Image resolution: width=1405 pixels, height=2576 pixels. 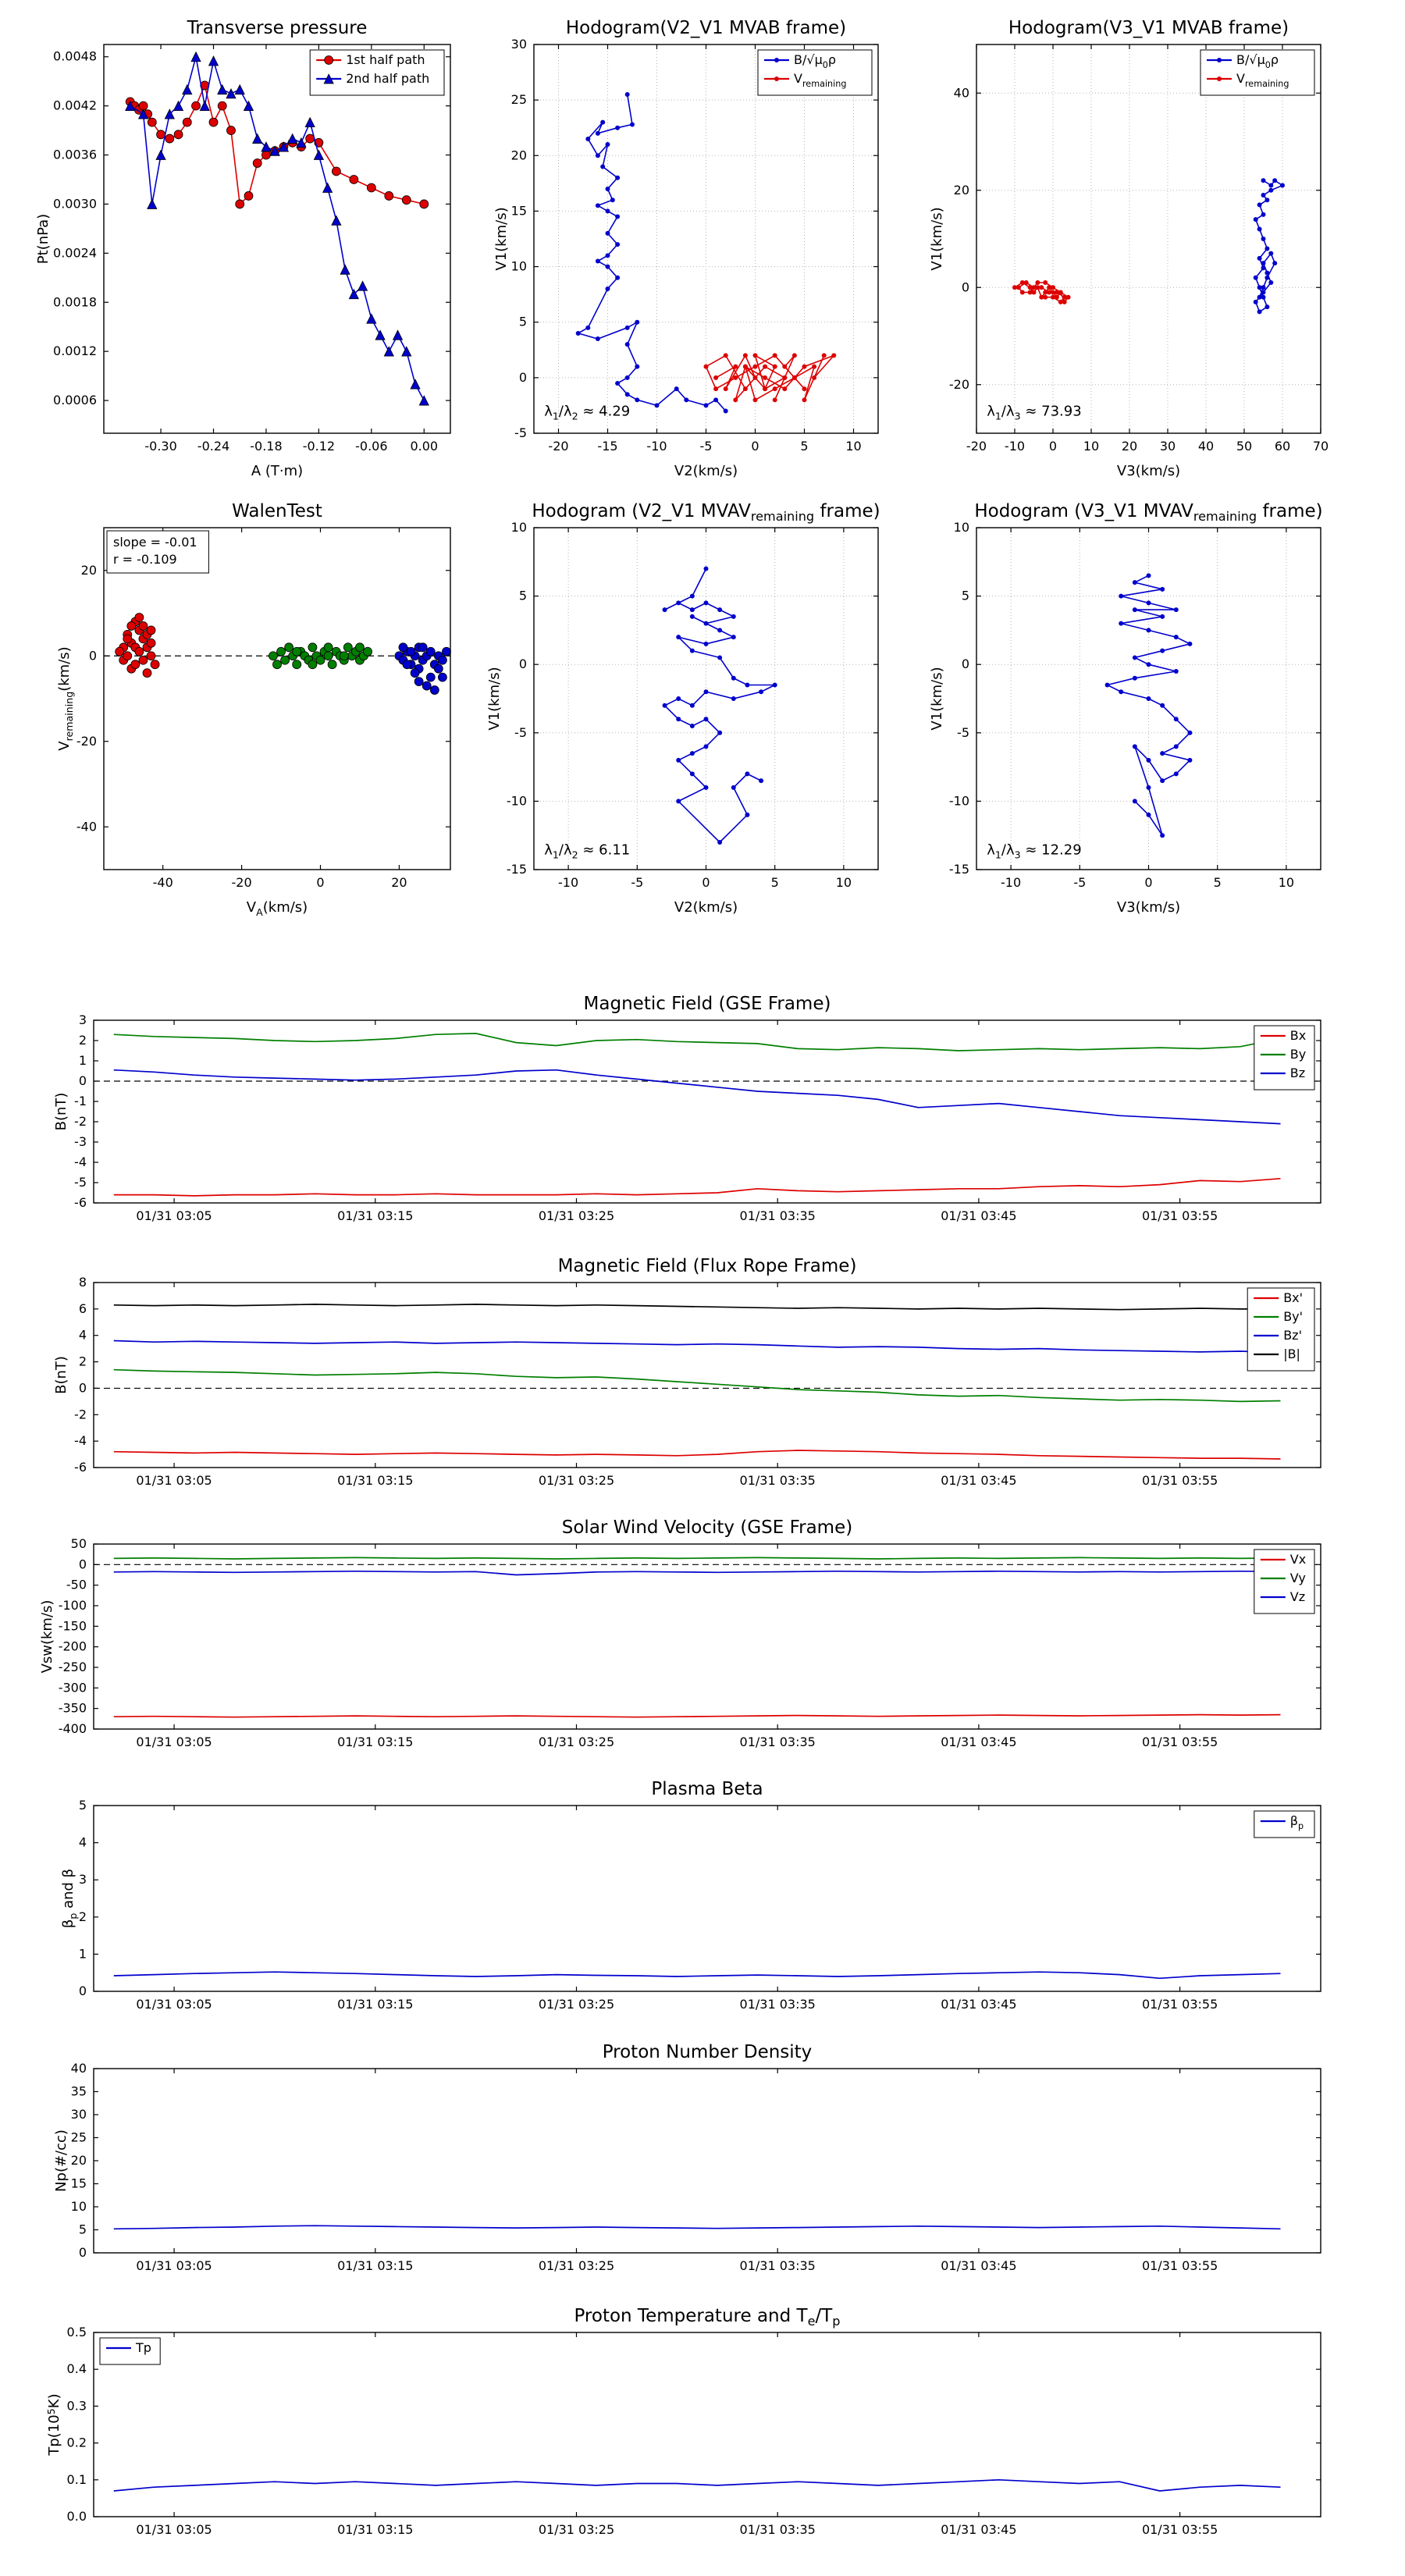 What do you see at coordinates (83, 1387) in the screenshot?
I see `mag-fluxrope-ytick: 0` at bounding box center [83, 1387].